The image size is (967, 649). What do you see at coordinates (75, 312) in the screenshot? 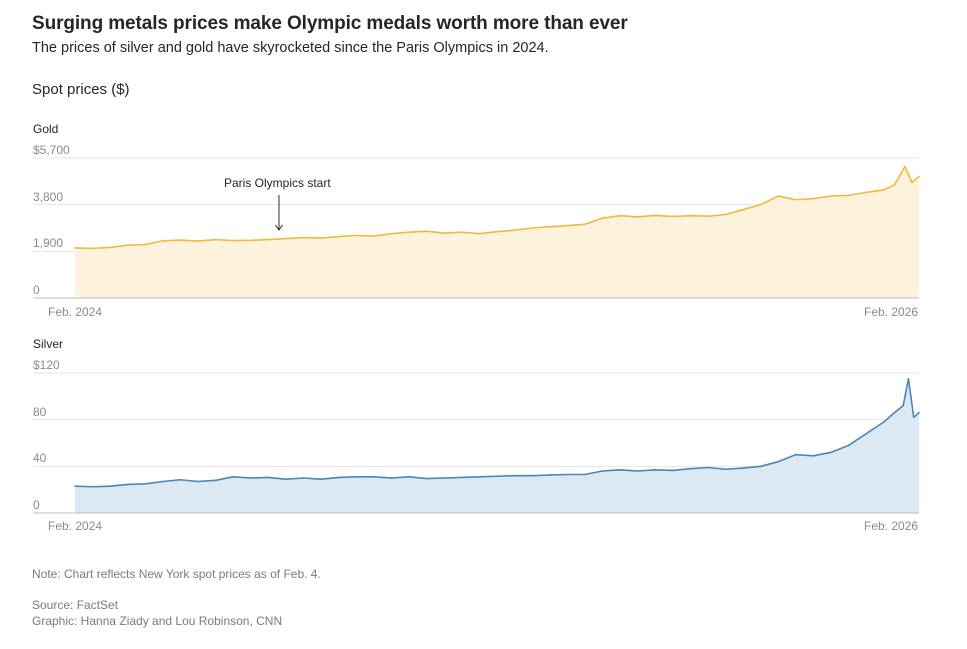
I see `gold-x-tick-label: Feb. 2024` at bounding box center [75, 312].